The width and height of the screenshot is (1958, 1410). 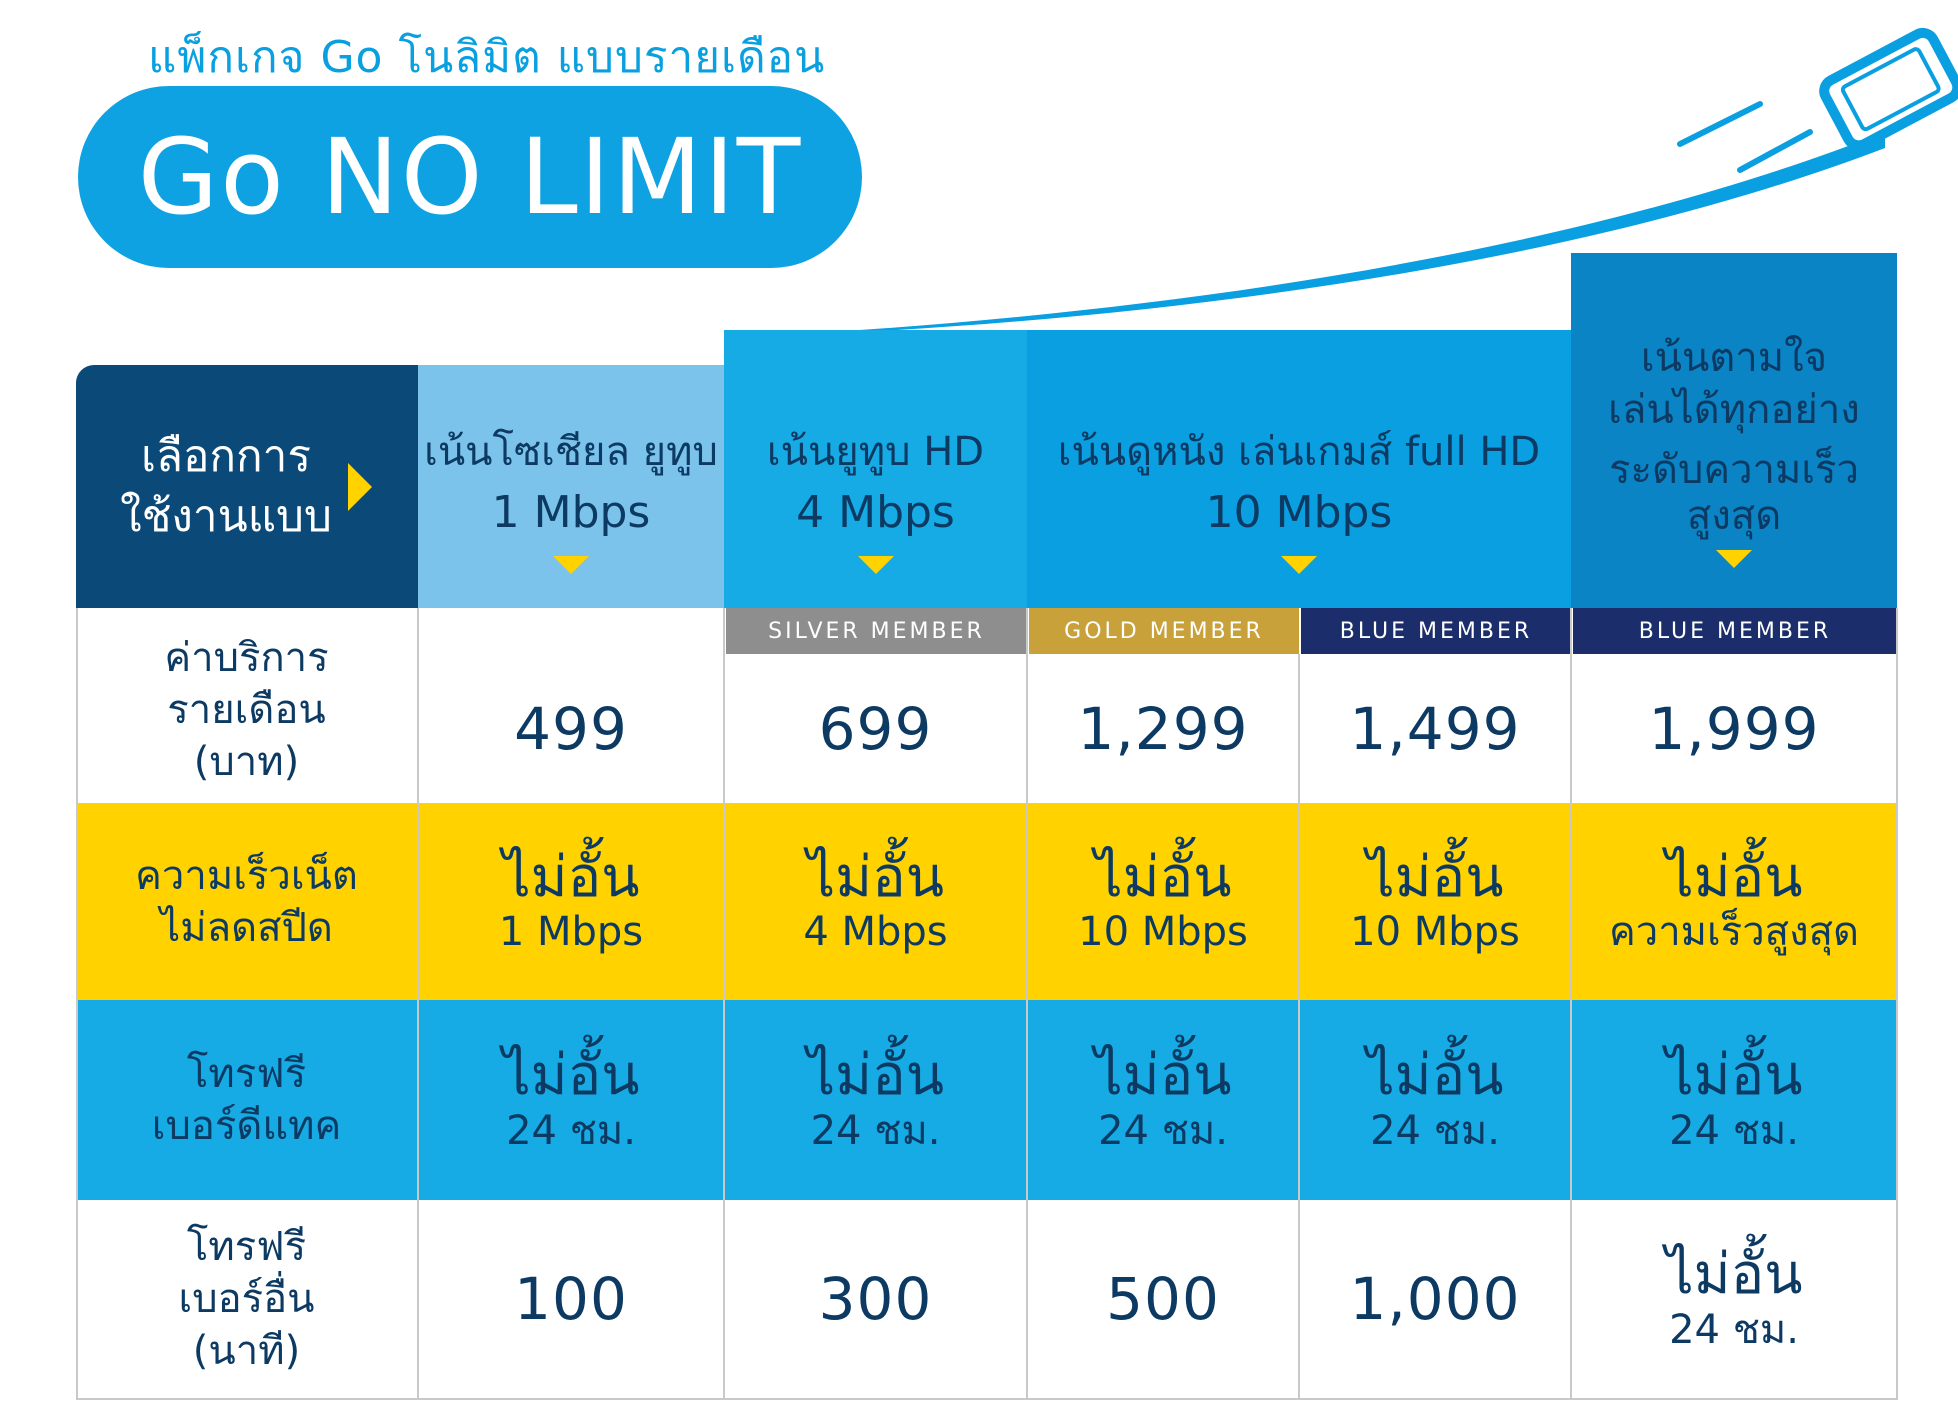 I want to click on plan-line4: สูงสุด, so click(x=1734, y=516).